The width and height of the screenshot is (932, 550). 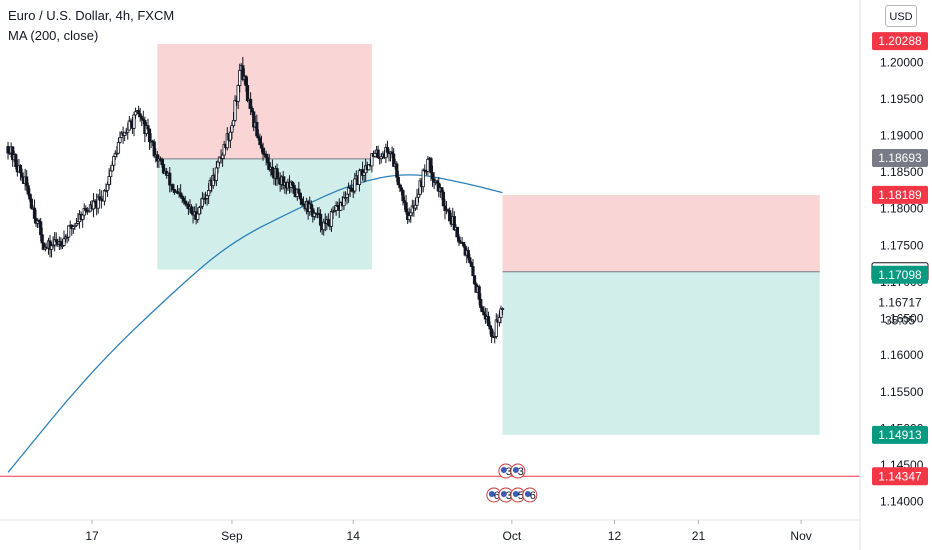 I want to click on price-tick-label: 1.20000, so click(x=902, y=62).